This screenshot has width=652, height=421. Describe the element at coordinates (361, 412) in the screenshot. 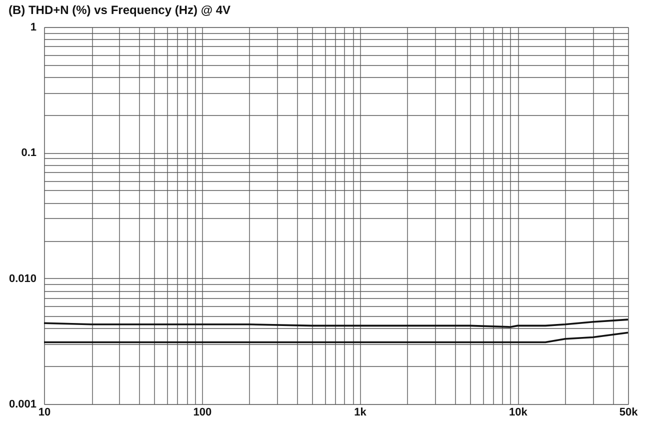

I see `x-tick-label: 1k` at that location.